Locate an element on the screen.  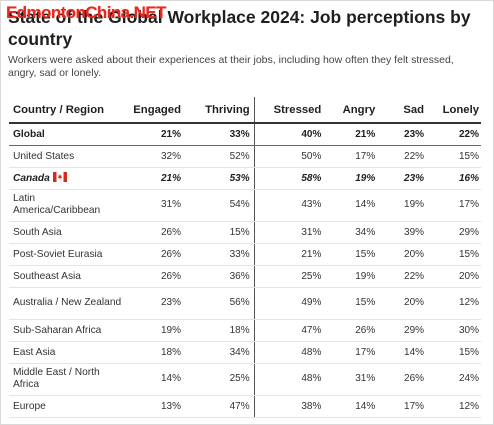
value-cell-sad: 39% is located at coordinates (404, 232).